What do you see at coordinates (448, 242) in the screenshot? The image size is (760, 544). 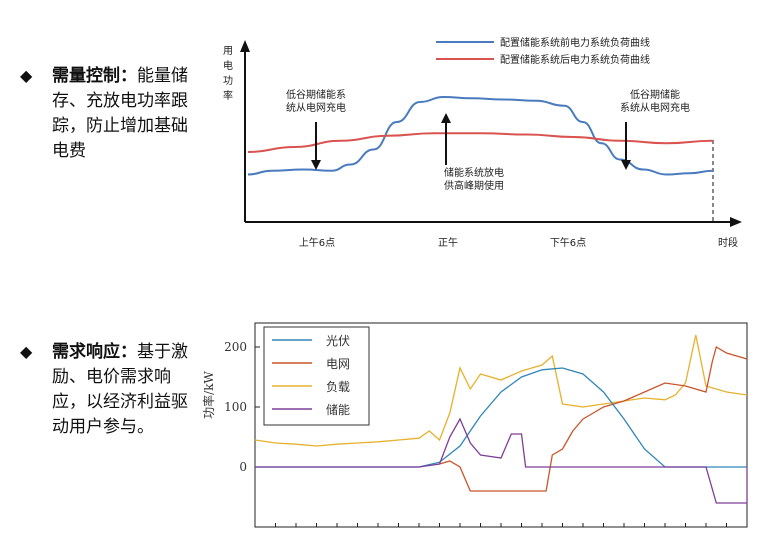 I see `x-tick-label: 正午` at bounding box center [448, 242].